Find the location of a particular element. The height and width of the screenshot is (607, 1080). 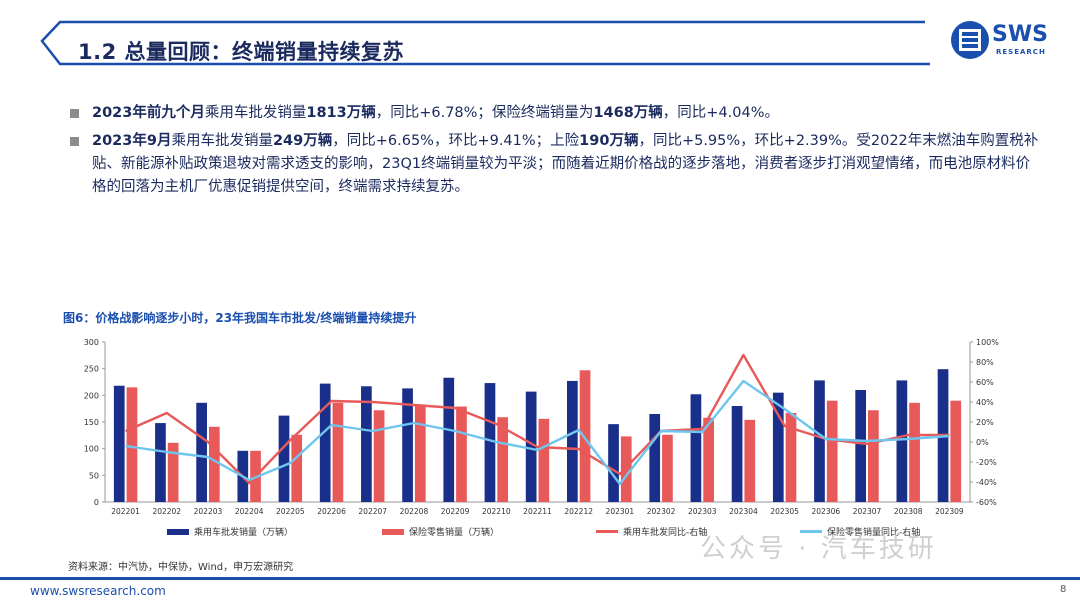

x-tick-label: 202211 is located at coordinates (537, 511).